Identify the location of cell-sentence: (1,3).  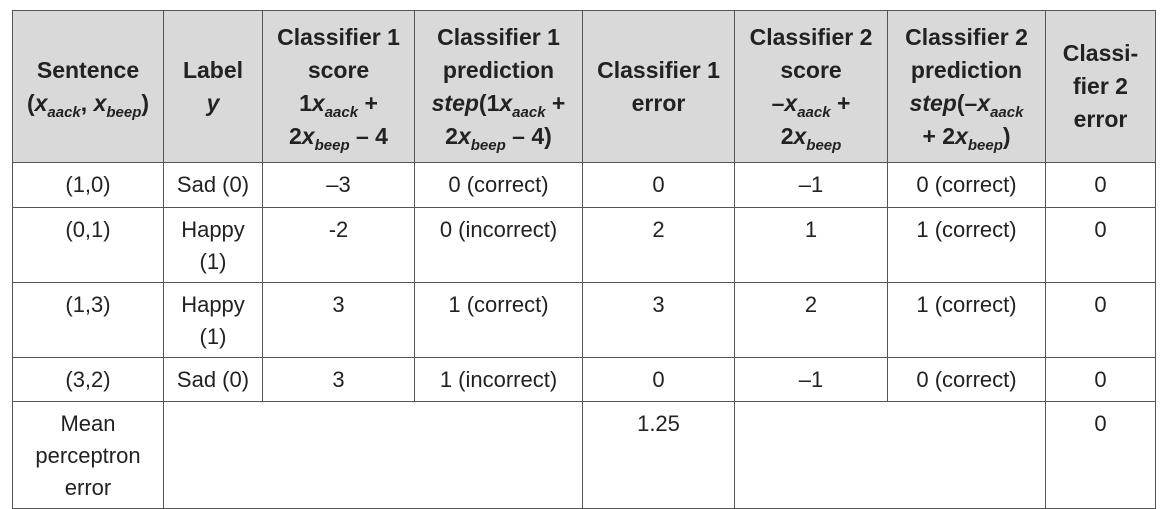
(88, 320).